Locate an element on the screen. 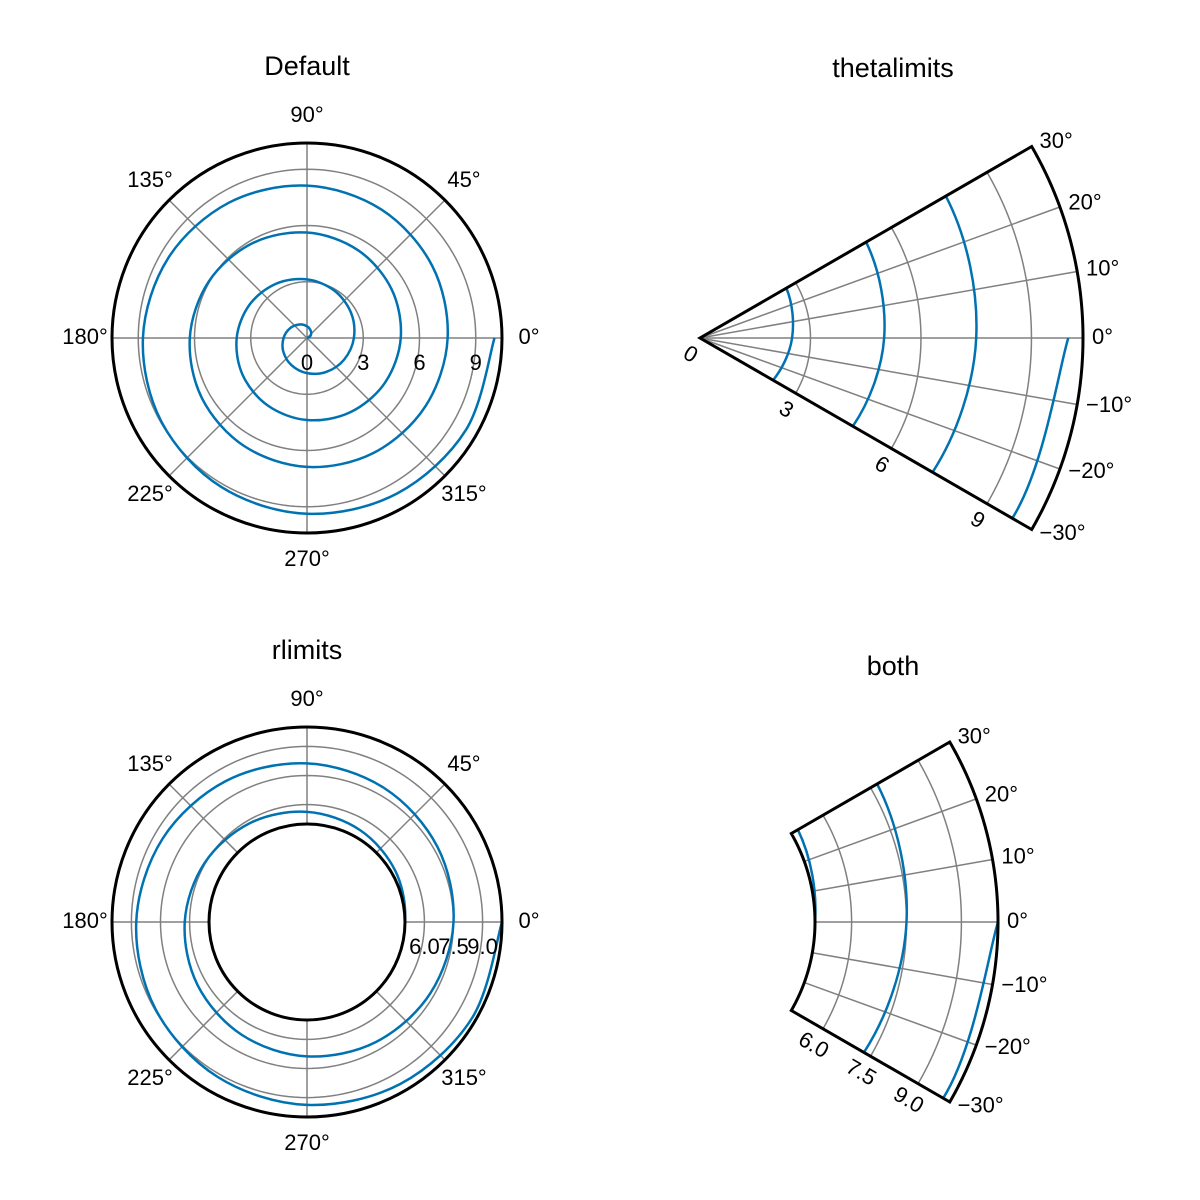 The width and height of the screenshot is (1200, 1200). r-tick-label: 7.5 is located at coordinates (453, 946).